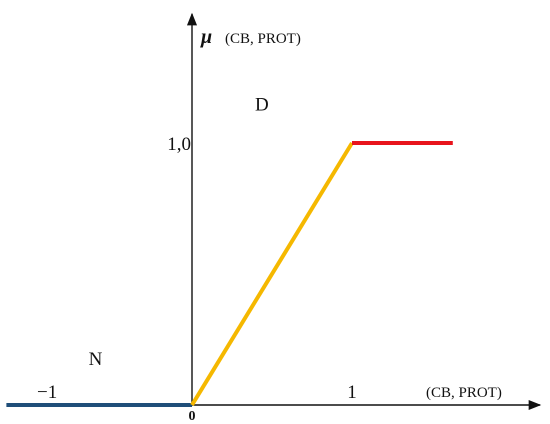 The image size is (550, 424). I want to click on y-axis-label: (CB, PROT), so click(263, 39).